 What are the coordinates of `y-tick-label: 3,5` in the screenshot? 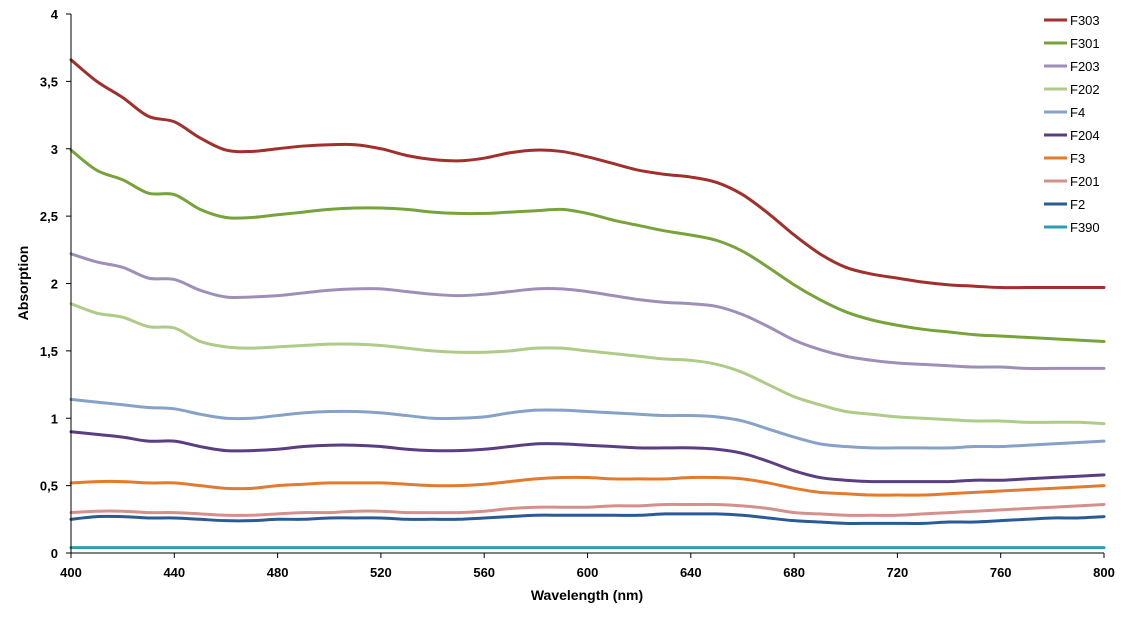 It's located at (49, 81).